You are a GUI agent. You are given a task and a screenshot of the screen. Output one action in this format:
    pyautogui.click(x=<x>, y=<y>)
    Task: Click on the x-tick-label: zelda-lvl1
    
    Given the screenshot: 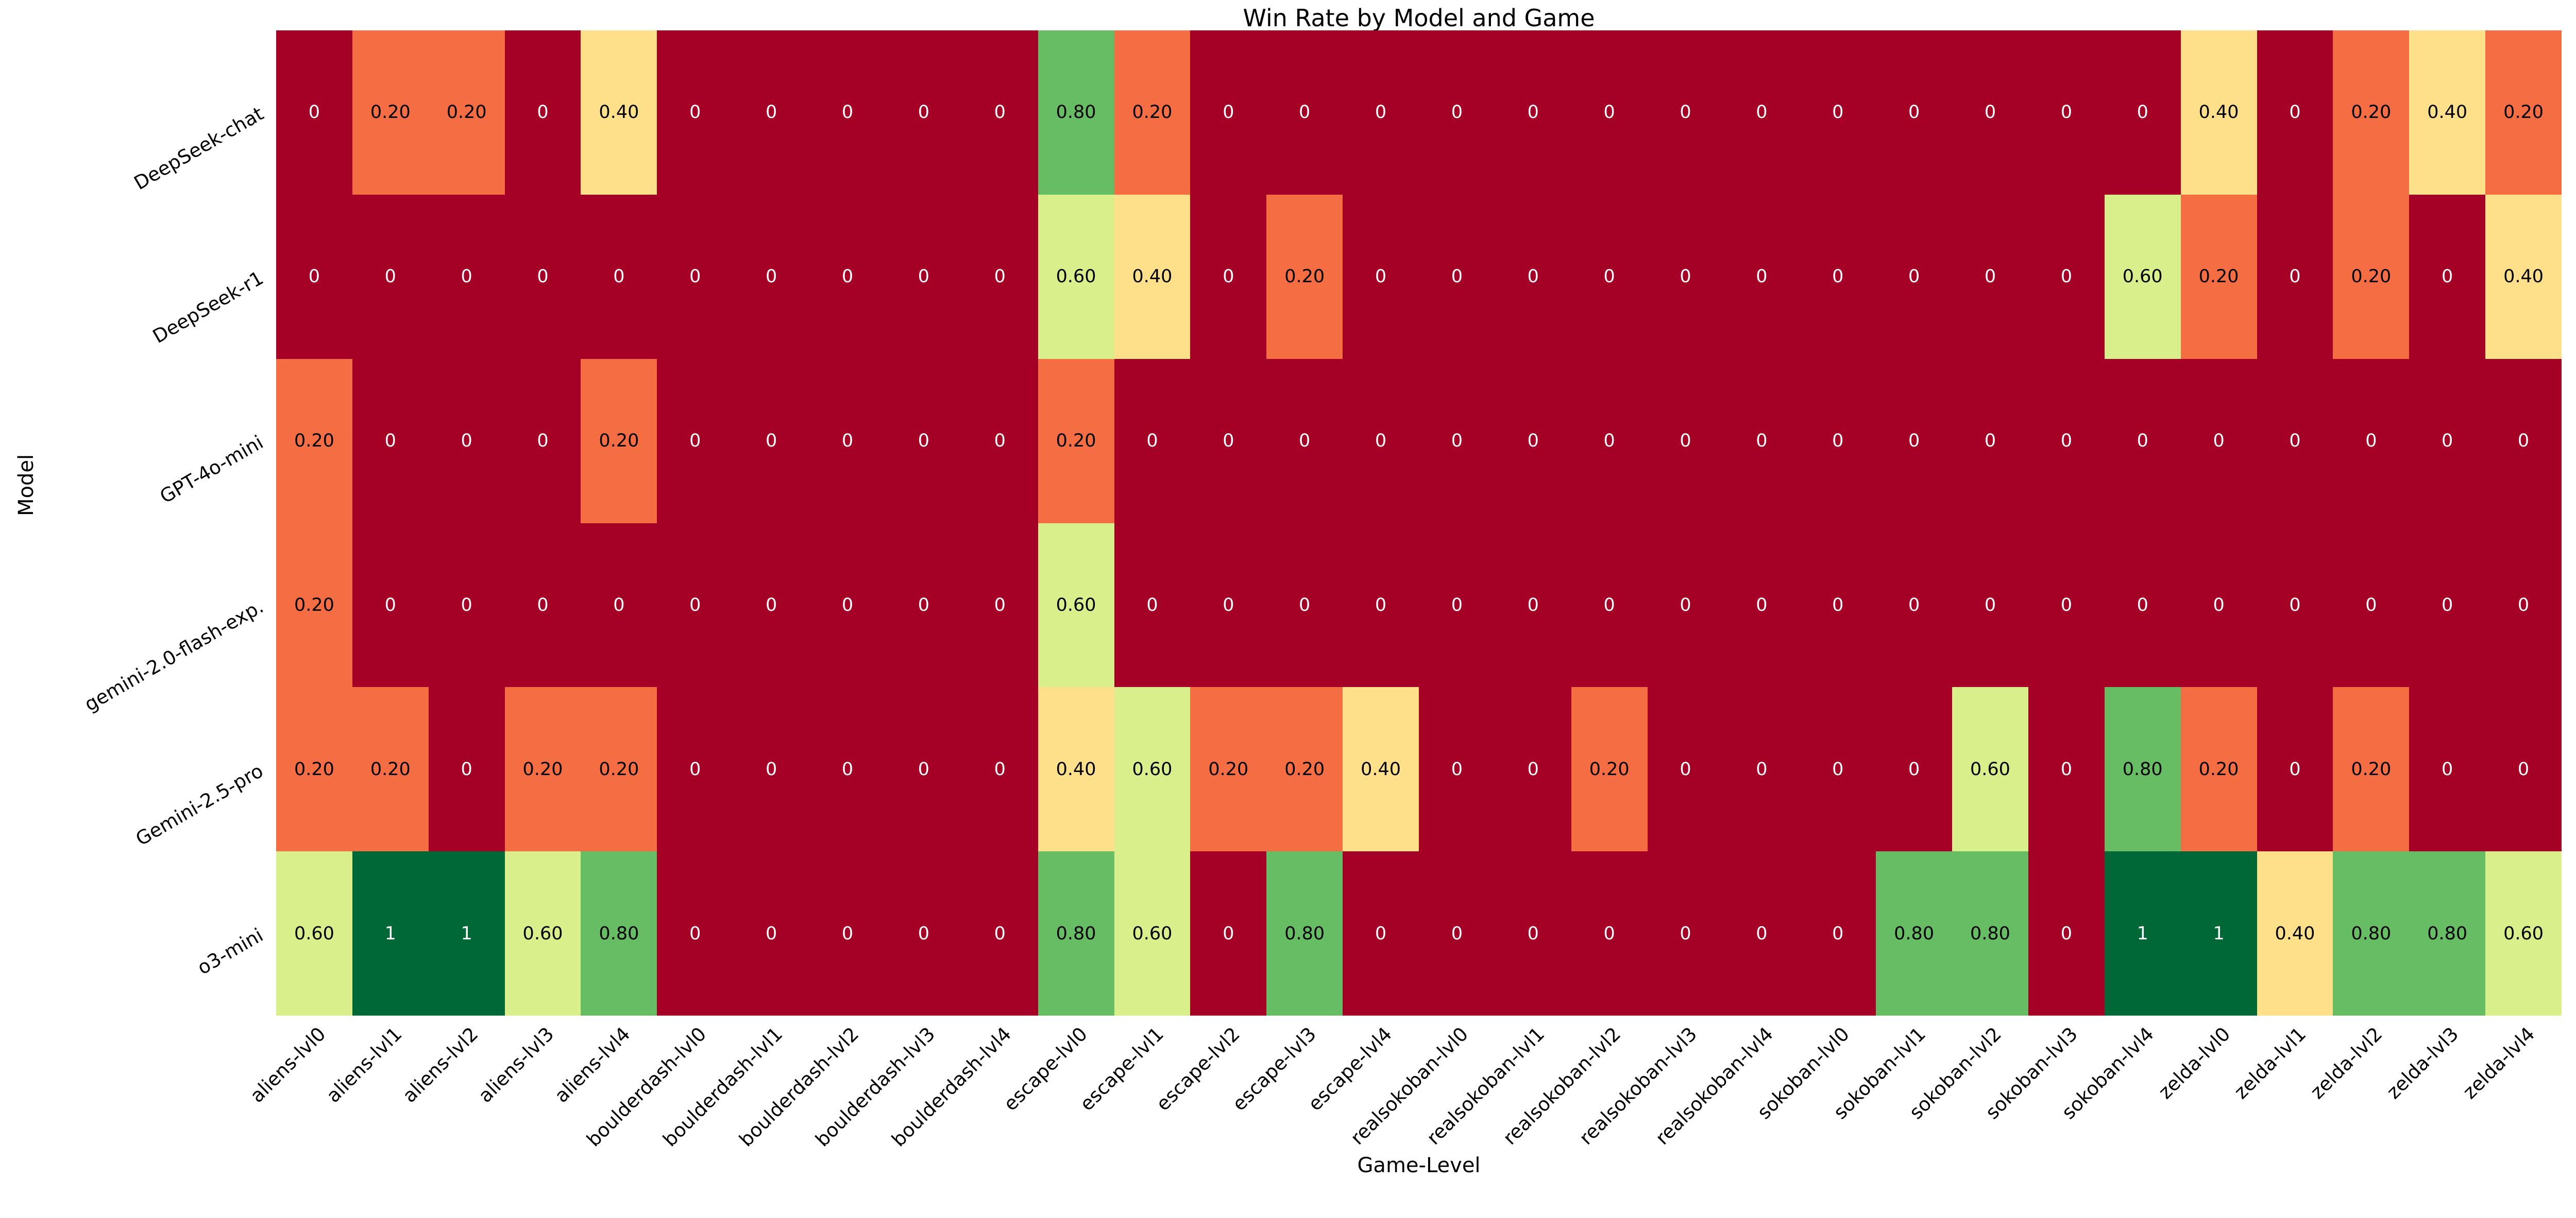 What is the action you would take?
    pyautogui.click(x=2271, y=1063)
    